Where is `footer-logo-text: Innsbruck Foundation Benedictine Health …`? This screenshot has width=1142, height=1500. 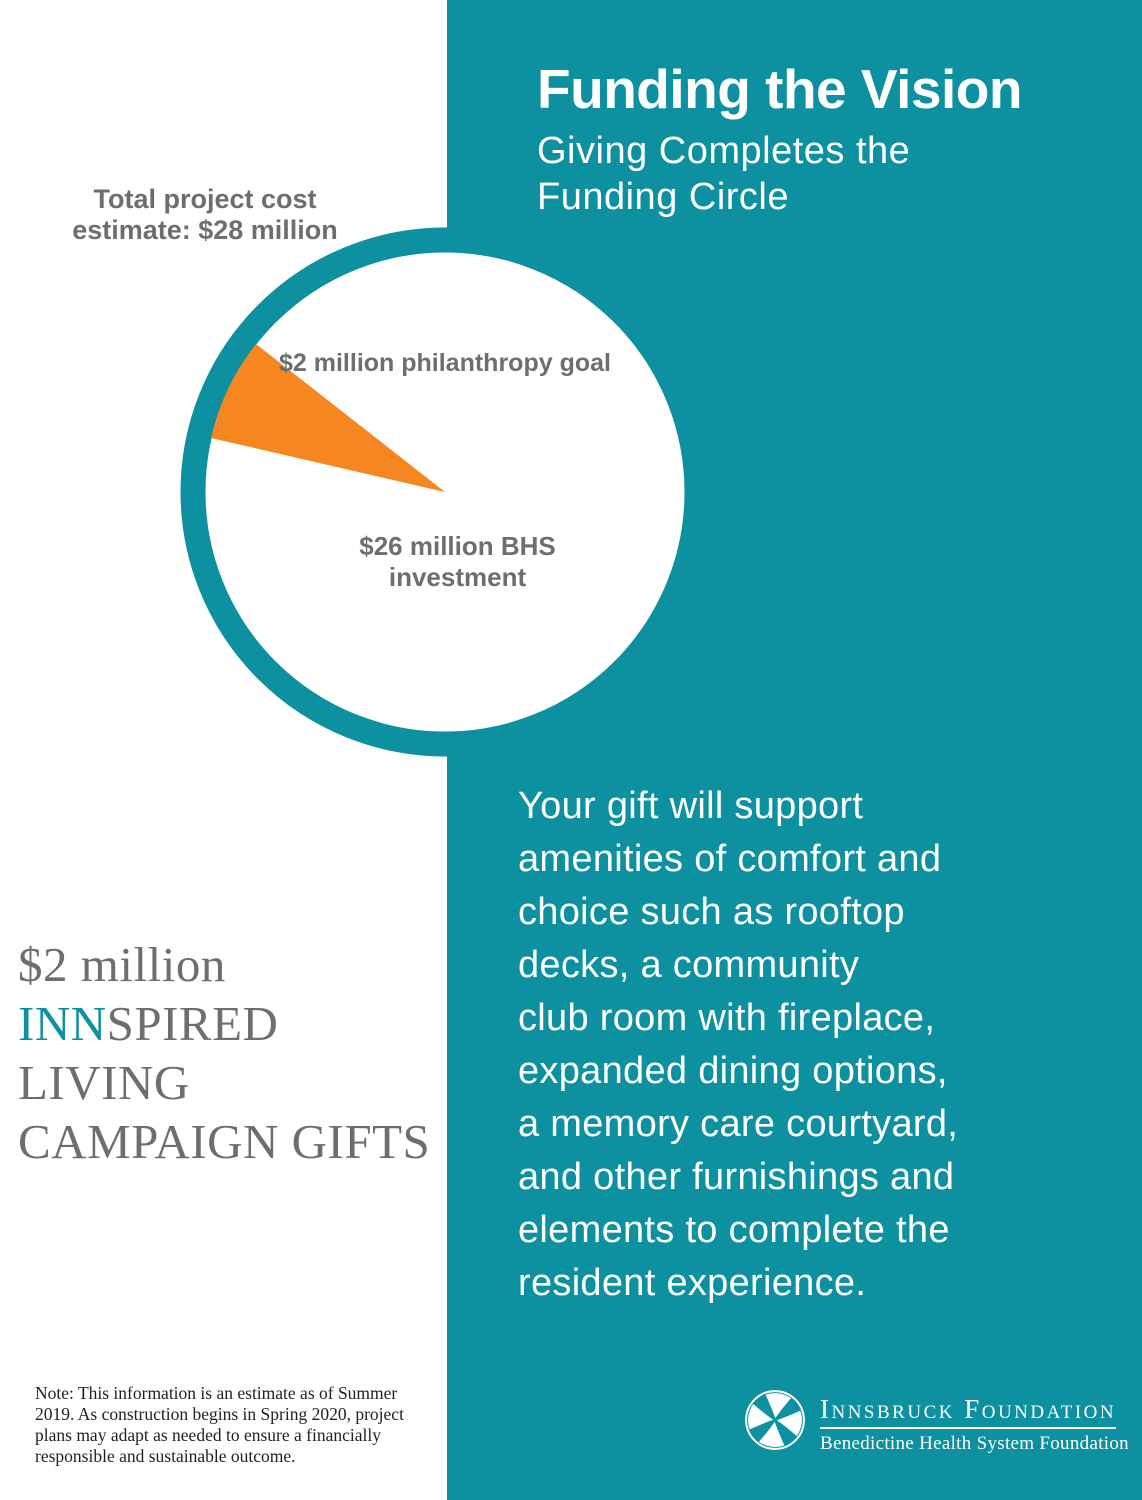 footer-logo-text: Innsbruck Foundation Benedictine Health … is located at coordinates (974, 1425).